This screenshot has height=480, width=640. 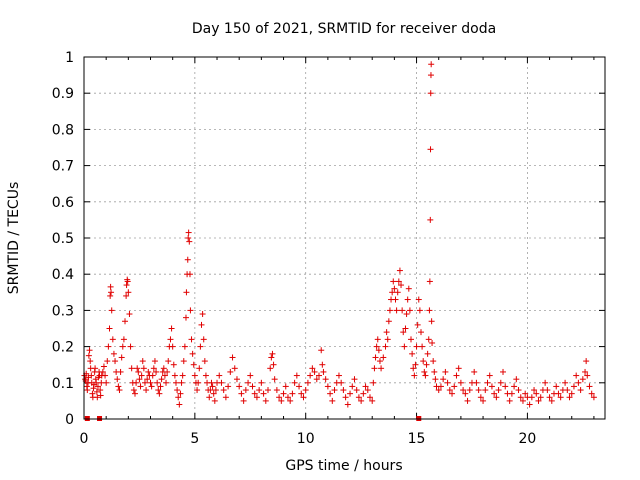 What do you see at coordinates (194, 439) in the screenshot?
I see `x-tick-label: 5` at bounding box center [194, 439].